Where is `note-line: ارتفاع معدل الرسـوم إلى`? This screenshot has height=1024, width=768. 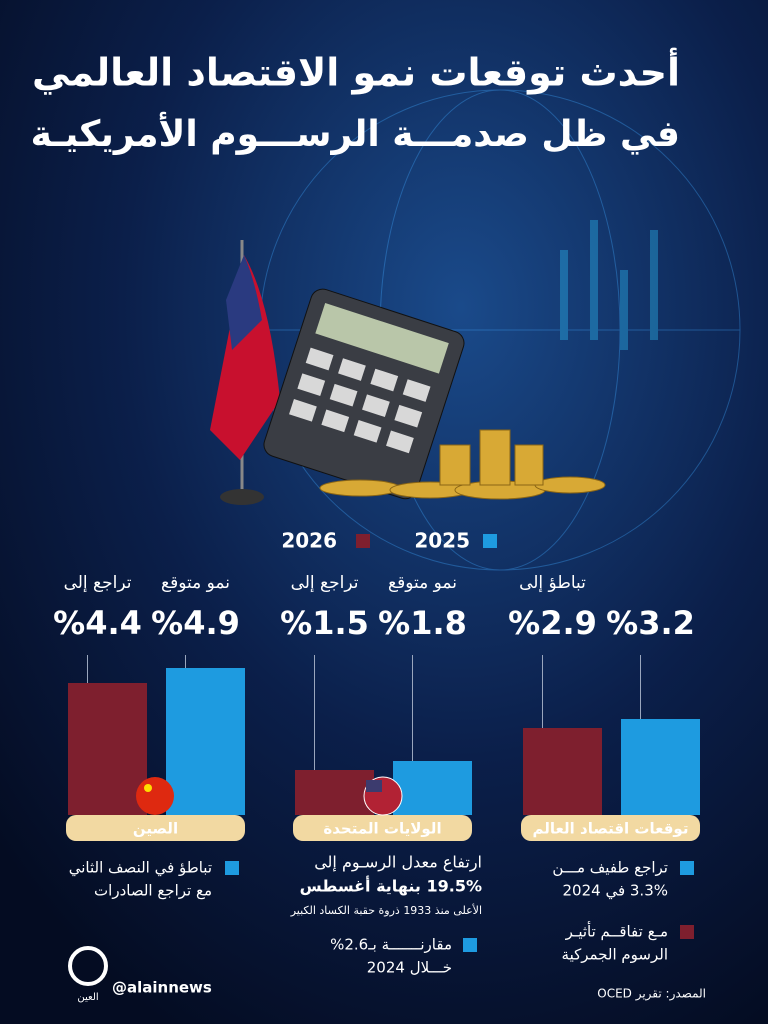 note-line: ارتفاع معدل الرسـوم إلى is located at coordinates (398, 863).